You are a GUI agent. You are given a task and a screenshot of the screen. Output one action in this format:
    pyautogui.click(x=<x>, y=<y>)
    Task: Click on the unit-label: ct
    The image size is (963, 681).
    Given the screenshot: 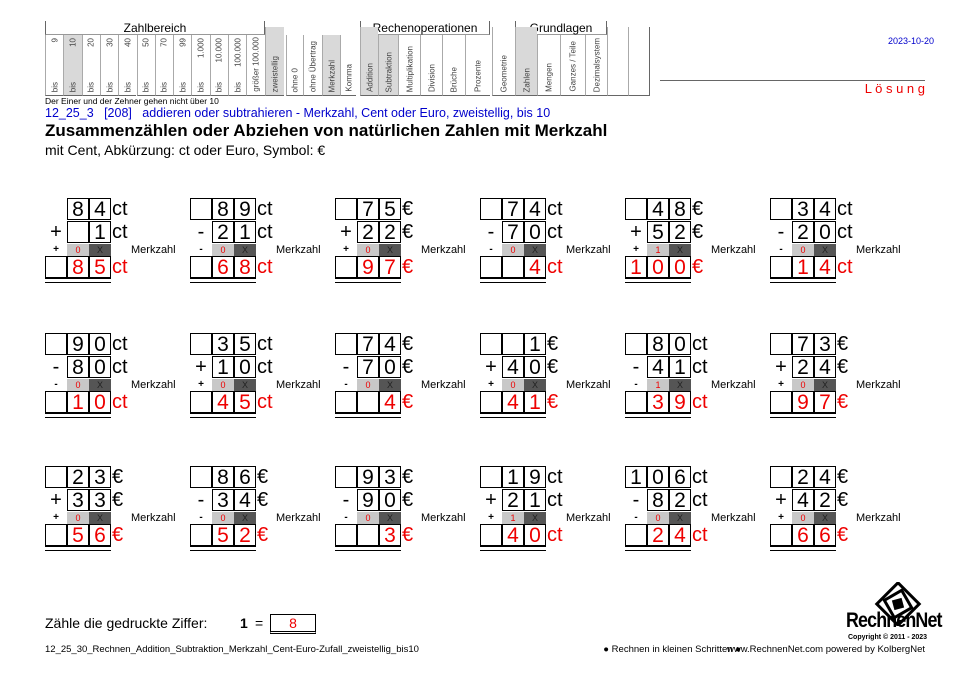 What is the action you would take?
    pyautogui.click(x=700, y=367)
    